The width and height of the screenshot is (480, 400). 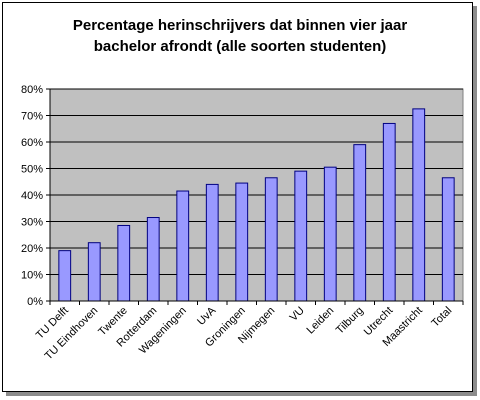 What do you see at coordinates (32, 170) in the screenshot?
I see `y-tick-label: 50%` at bounding box center [32, 170].